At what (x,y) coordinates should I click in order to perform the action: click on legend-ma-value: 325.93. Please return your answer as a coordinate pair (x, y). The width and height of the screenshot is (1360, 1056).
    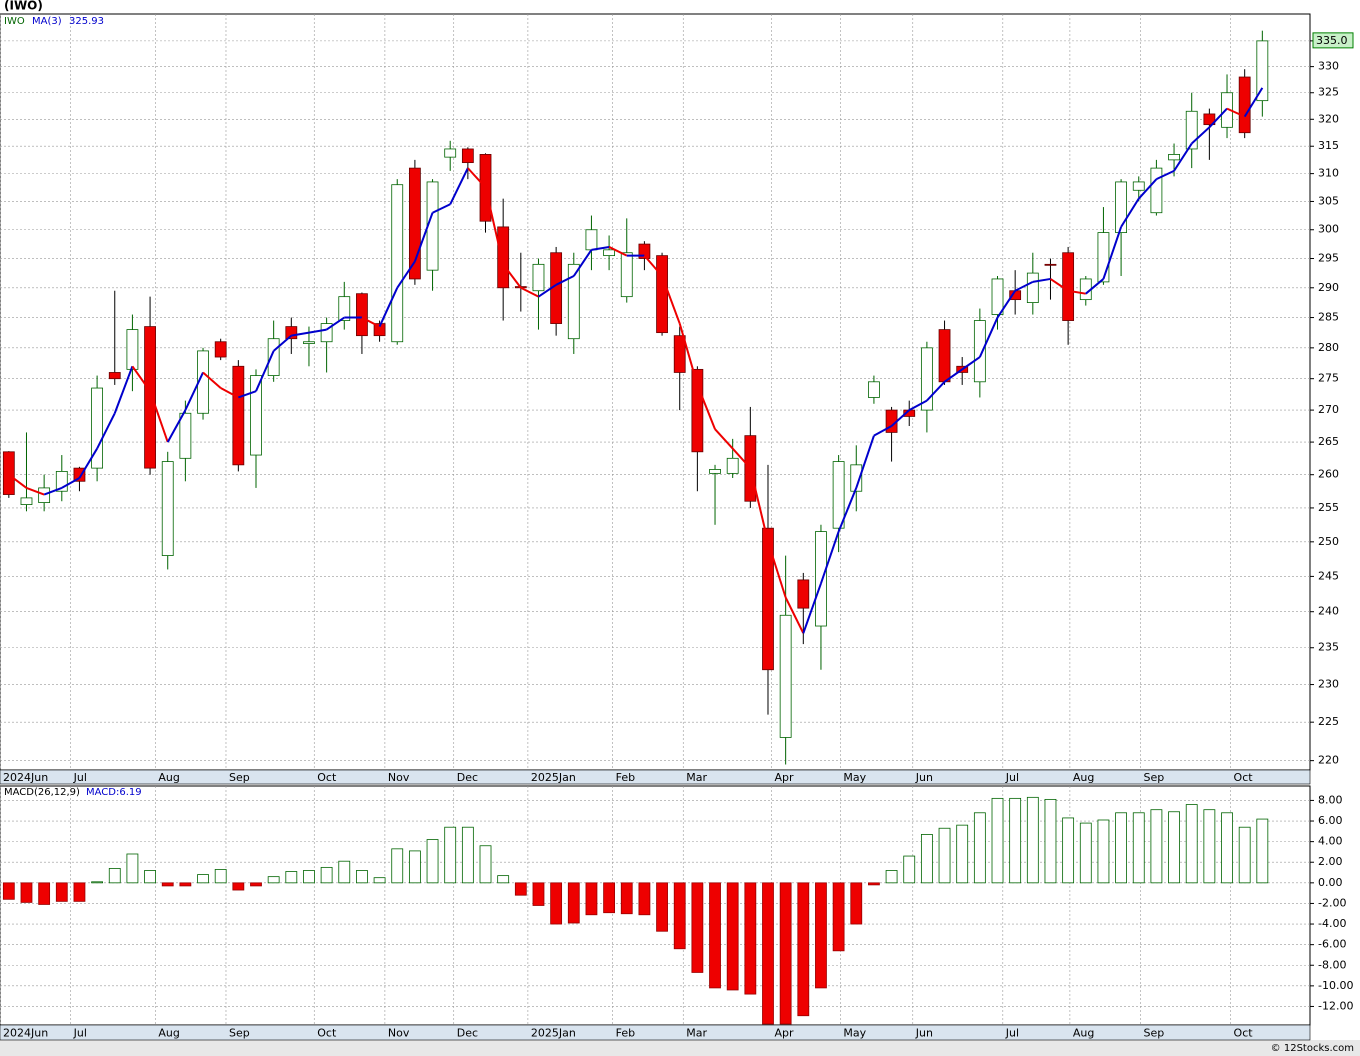
    Looking at the image, I should click on (86, 21).